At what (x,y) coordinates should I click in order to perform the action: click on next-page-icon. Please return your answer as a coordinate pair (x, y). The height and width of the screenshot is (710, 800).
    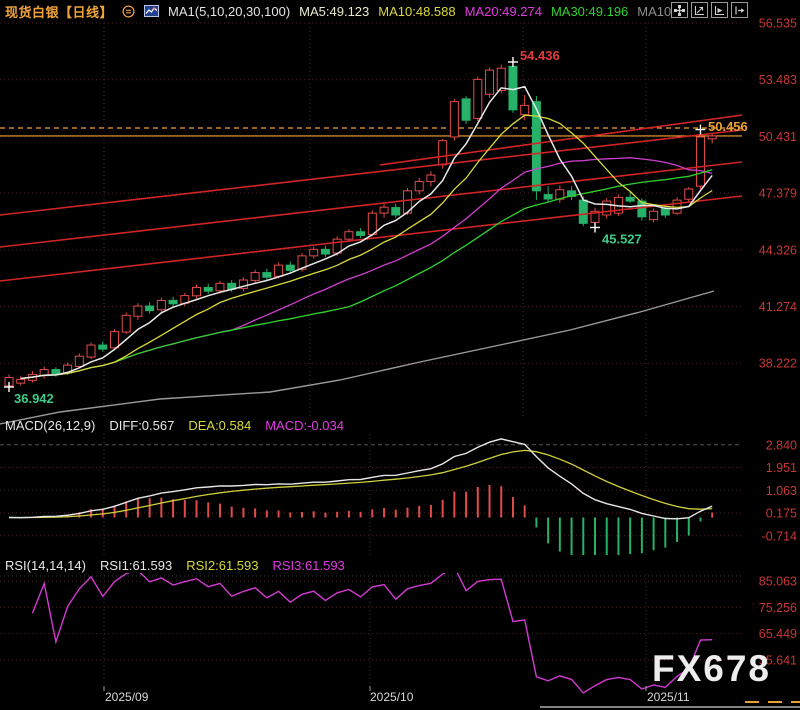
    Looking at the image, I should click on (739, 10).